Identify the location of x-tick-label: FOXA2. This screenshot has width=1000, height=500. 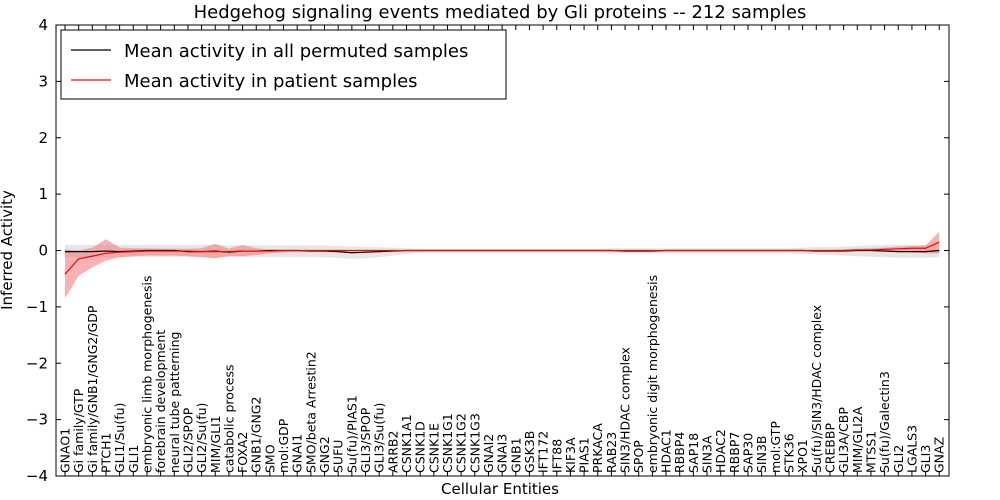
(242, 452).